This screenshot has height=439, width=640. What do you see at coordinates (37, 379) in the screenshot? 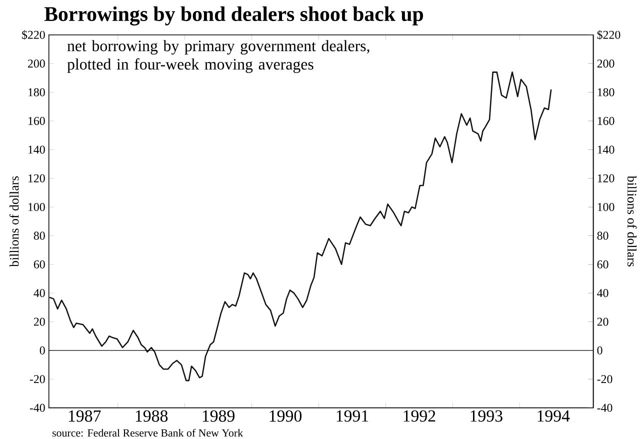
I see `y-tick-label: -20` at bounding box center [37, 379].